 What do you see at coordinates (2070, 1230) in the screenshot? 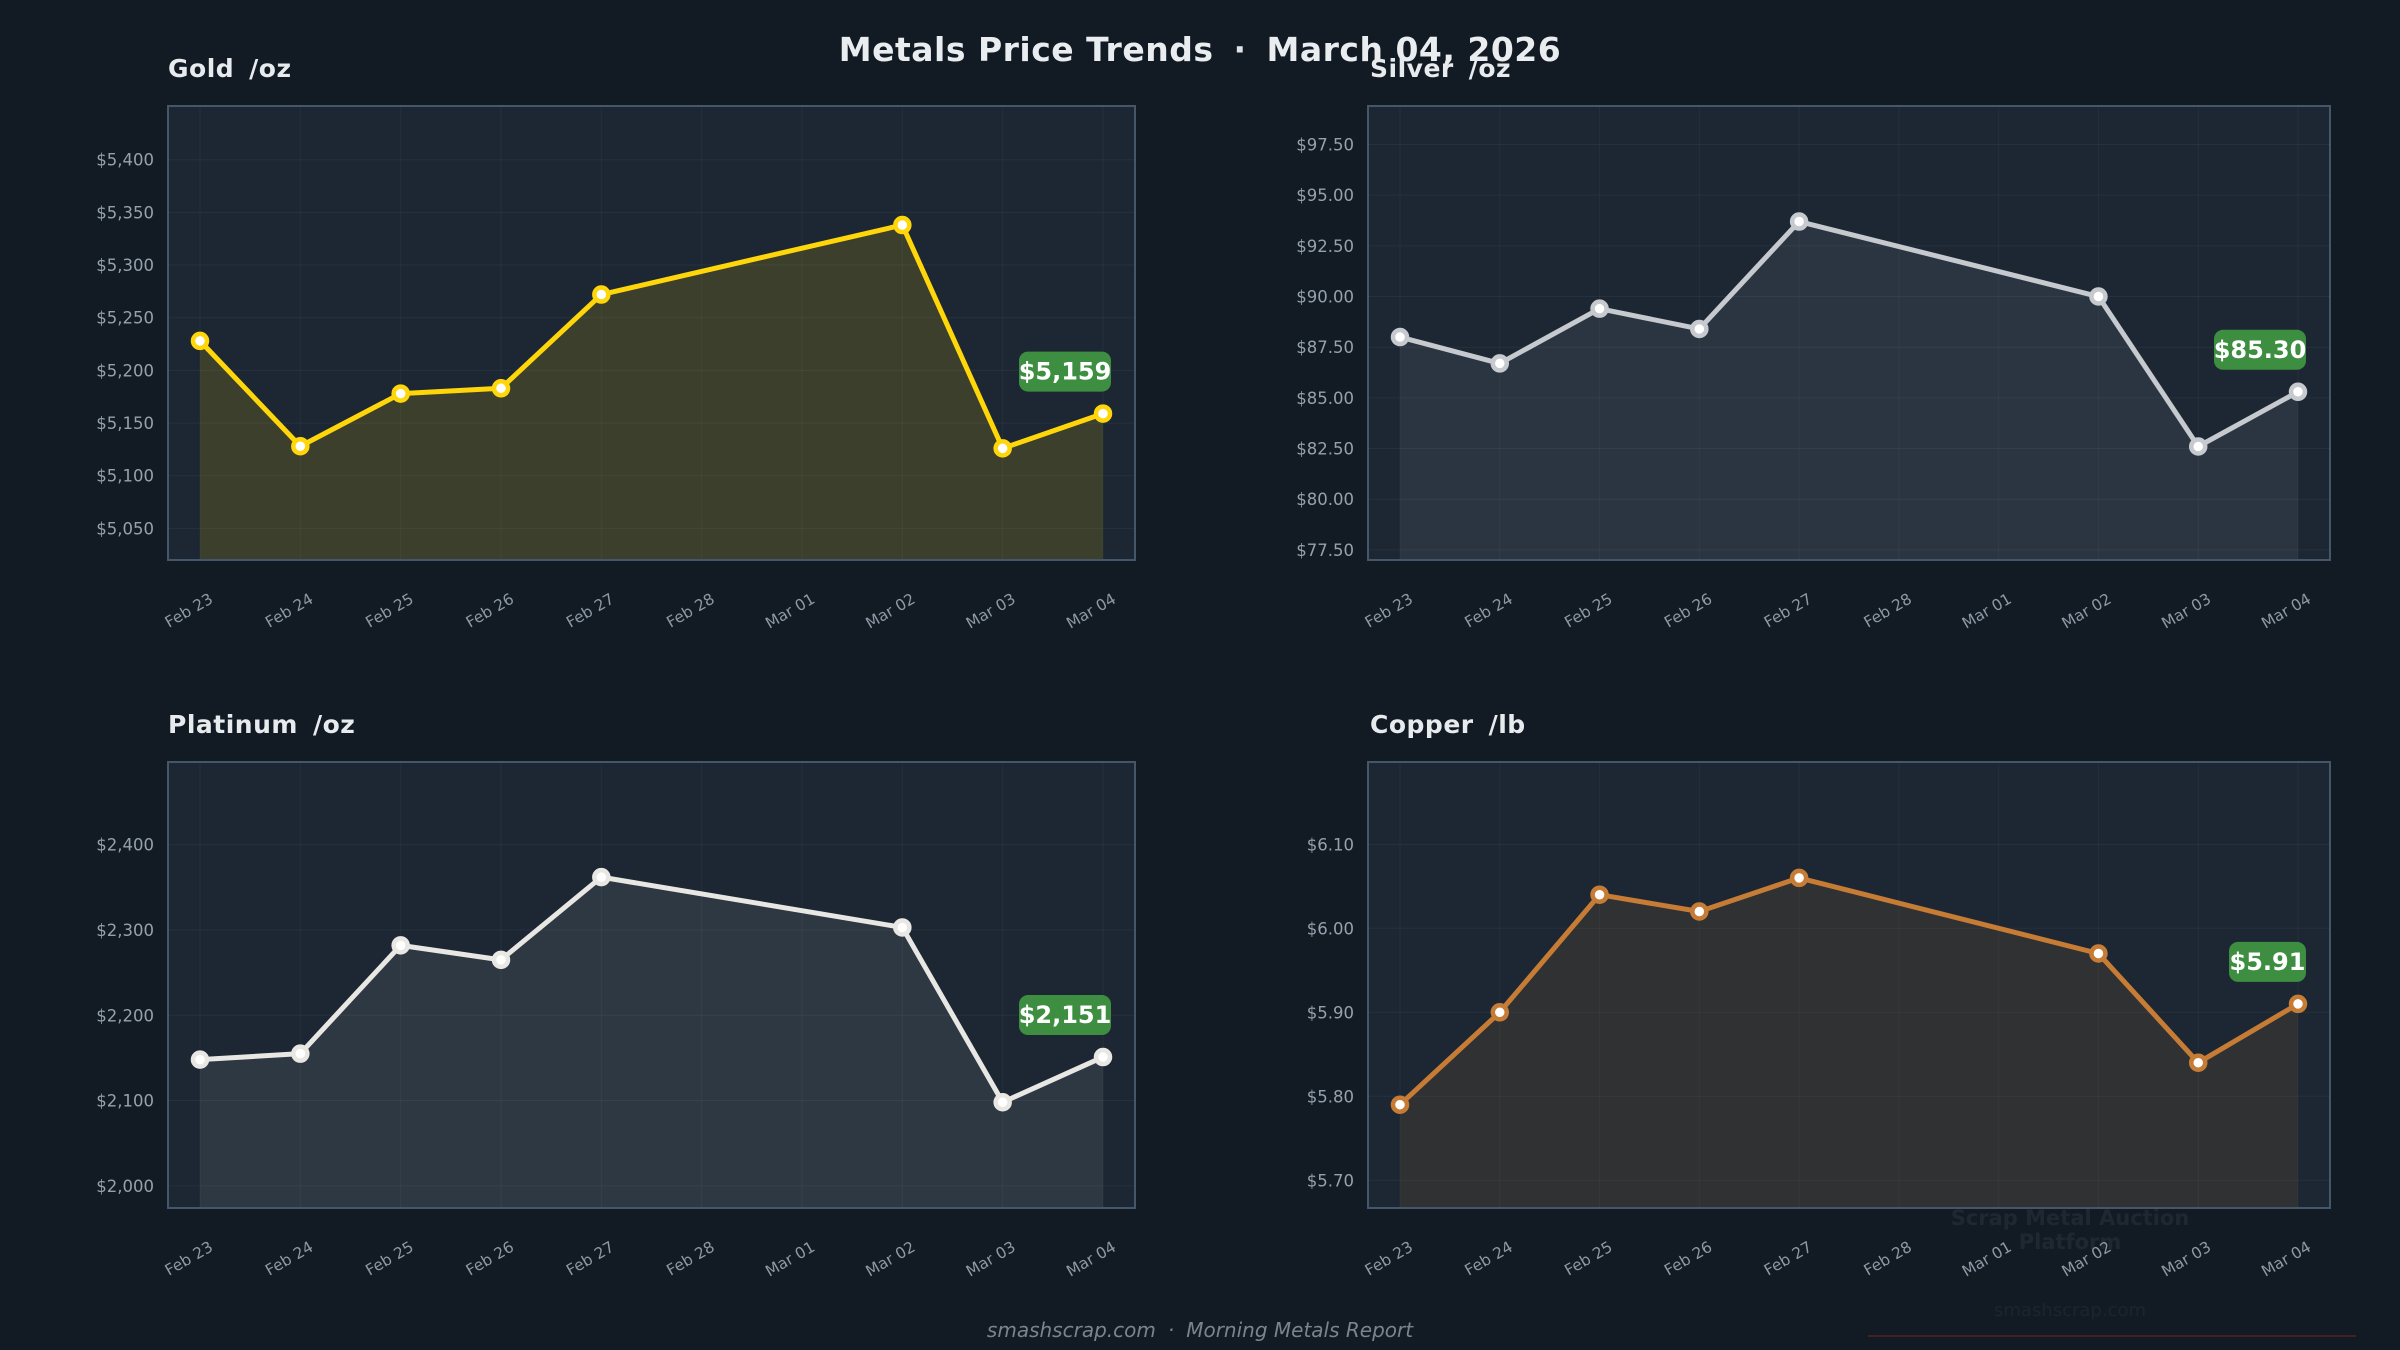
I see `watermark-platform-text: Scrap Metal Auction Platform` at bounding box center [2070, 1230].